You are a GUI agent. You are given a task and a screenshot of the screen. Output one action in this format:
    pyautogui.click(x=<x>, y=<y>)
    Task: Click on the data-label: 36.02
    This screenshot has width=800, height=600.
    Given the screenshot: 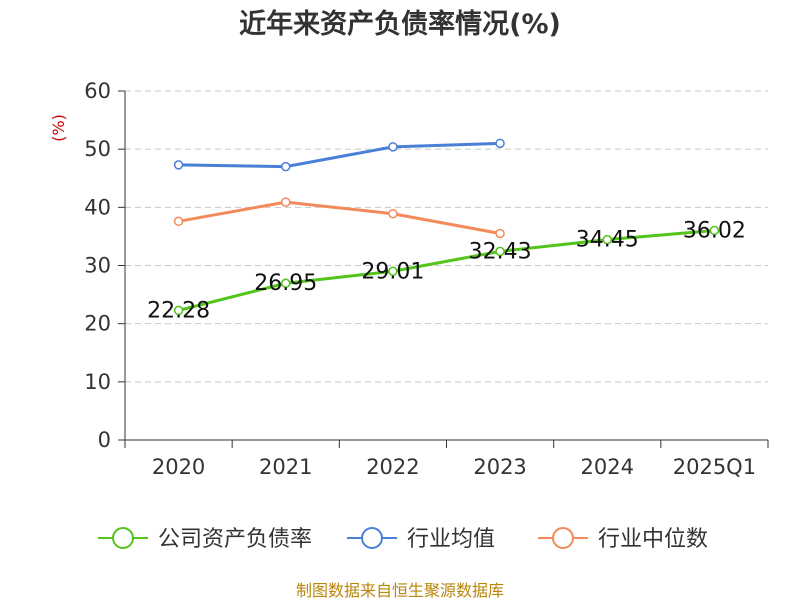 What is the action you would take?
    pyautogui.click(x=714, y=230)
    